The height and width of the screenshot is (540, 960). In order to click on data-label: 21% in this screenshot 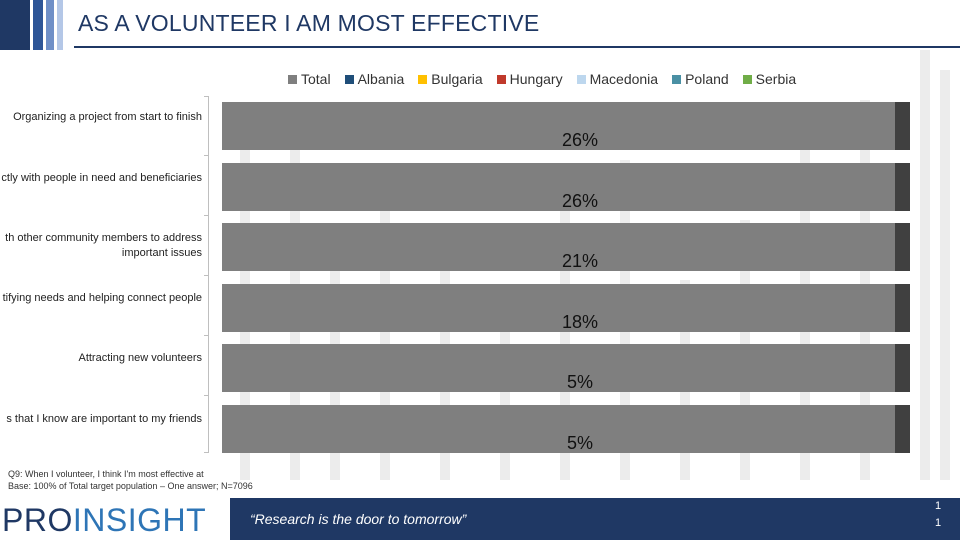, I will do `click(580, 261)`.